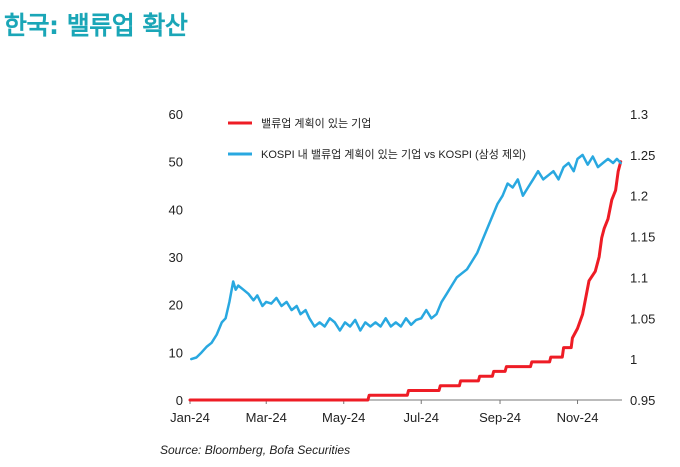 The width and height of the screenshot is (680, 467). Describe the element at coordinates (176, 114) in the screenshot. I see `y-left-tick-label: 60` at that location.